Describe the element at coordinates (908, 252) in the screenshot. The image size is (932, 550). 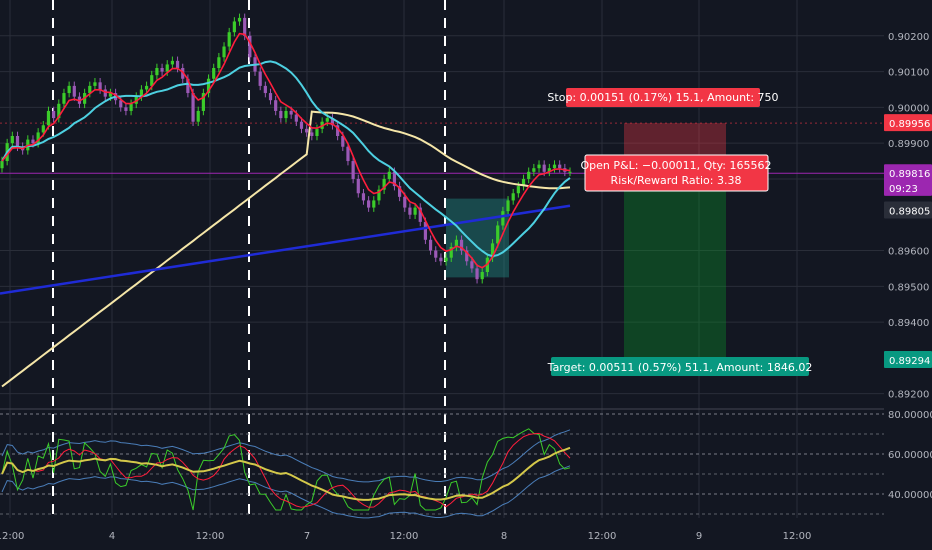
I see `price-tick-label: 0.89600` at that location.